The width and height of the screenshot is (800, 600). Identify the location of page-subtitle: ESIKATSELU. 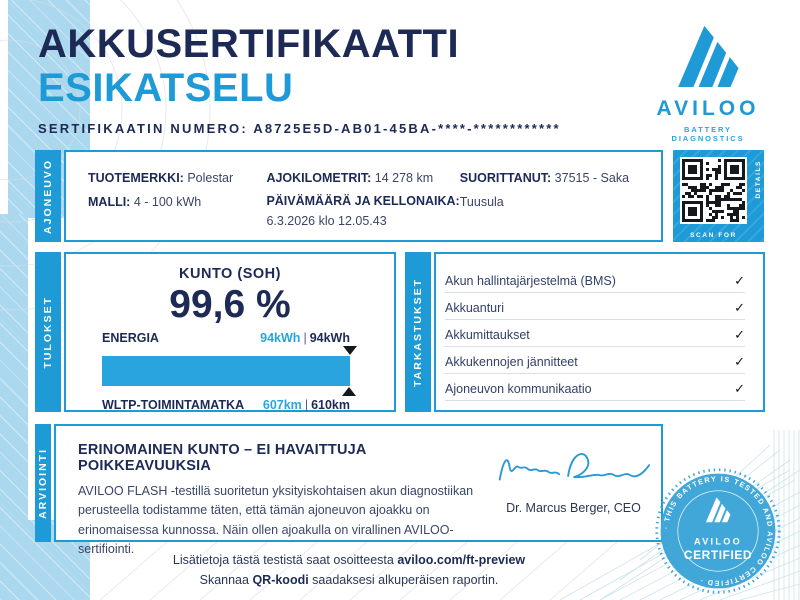
(166, 88).